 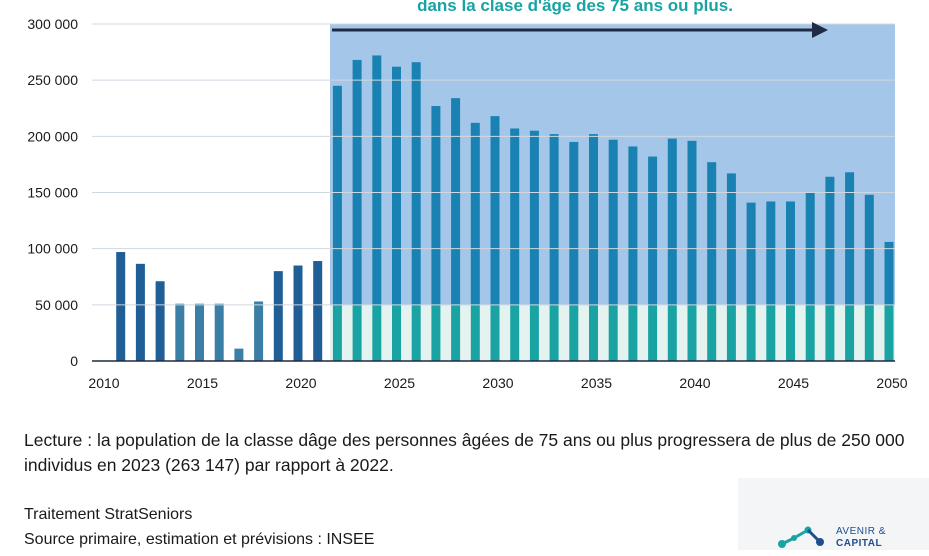 What do you see at coordinates (180, 332) in the screenshot?
I see `bar-2014` at bounding box center [180, 332].